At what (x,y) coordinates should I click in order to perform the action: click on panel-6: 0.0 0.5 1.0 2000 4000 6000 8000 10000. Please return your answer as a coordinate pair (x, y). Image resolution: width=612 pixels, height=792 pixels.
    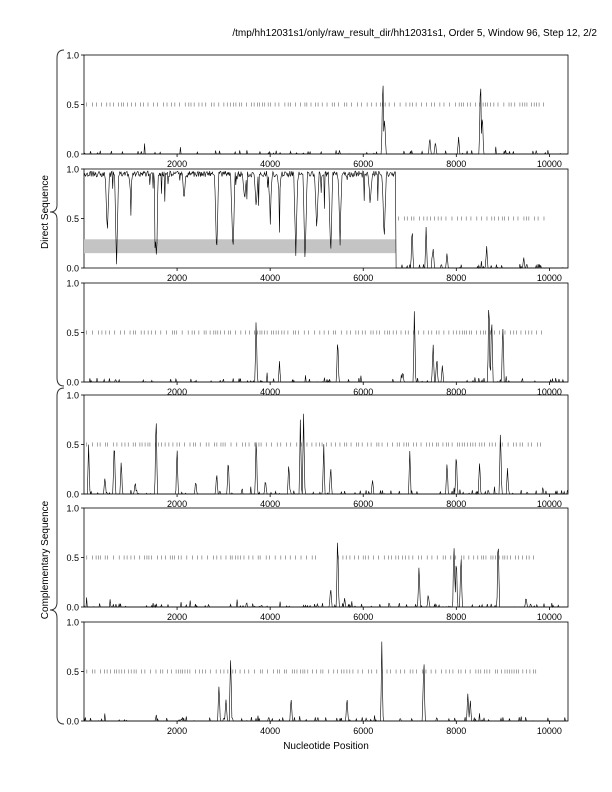
    Looking at the image, I should click on (317, 677).